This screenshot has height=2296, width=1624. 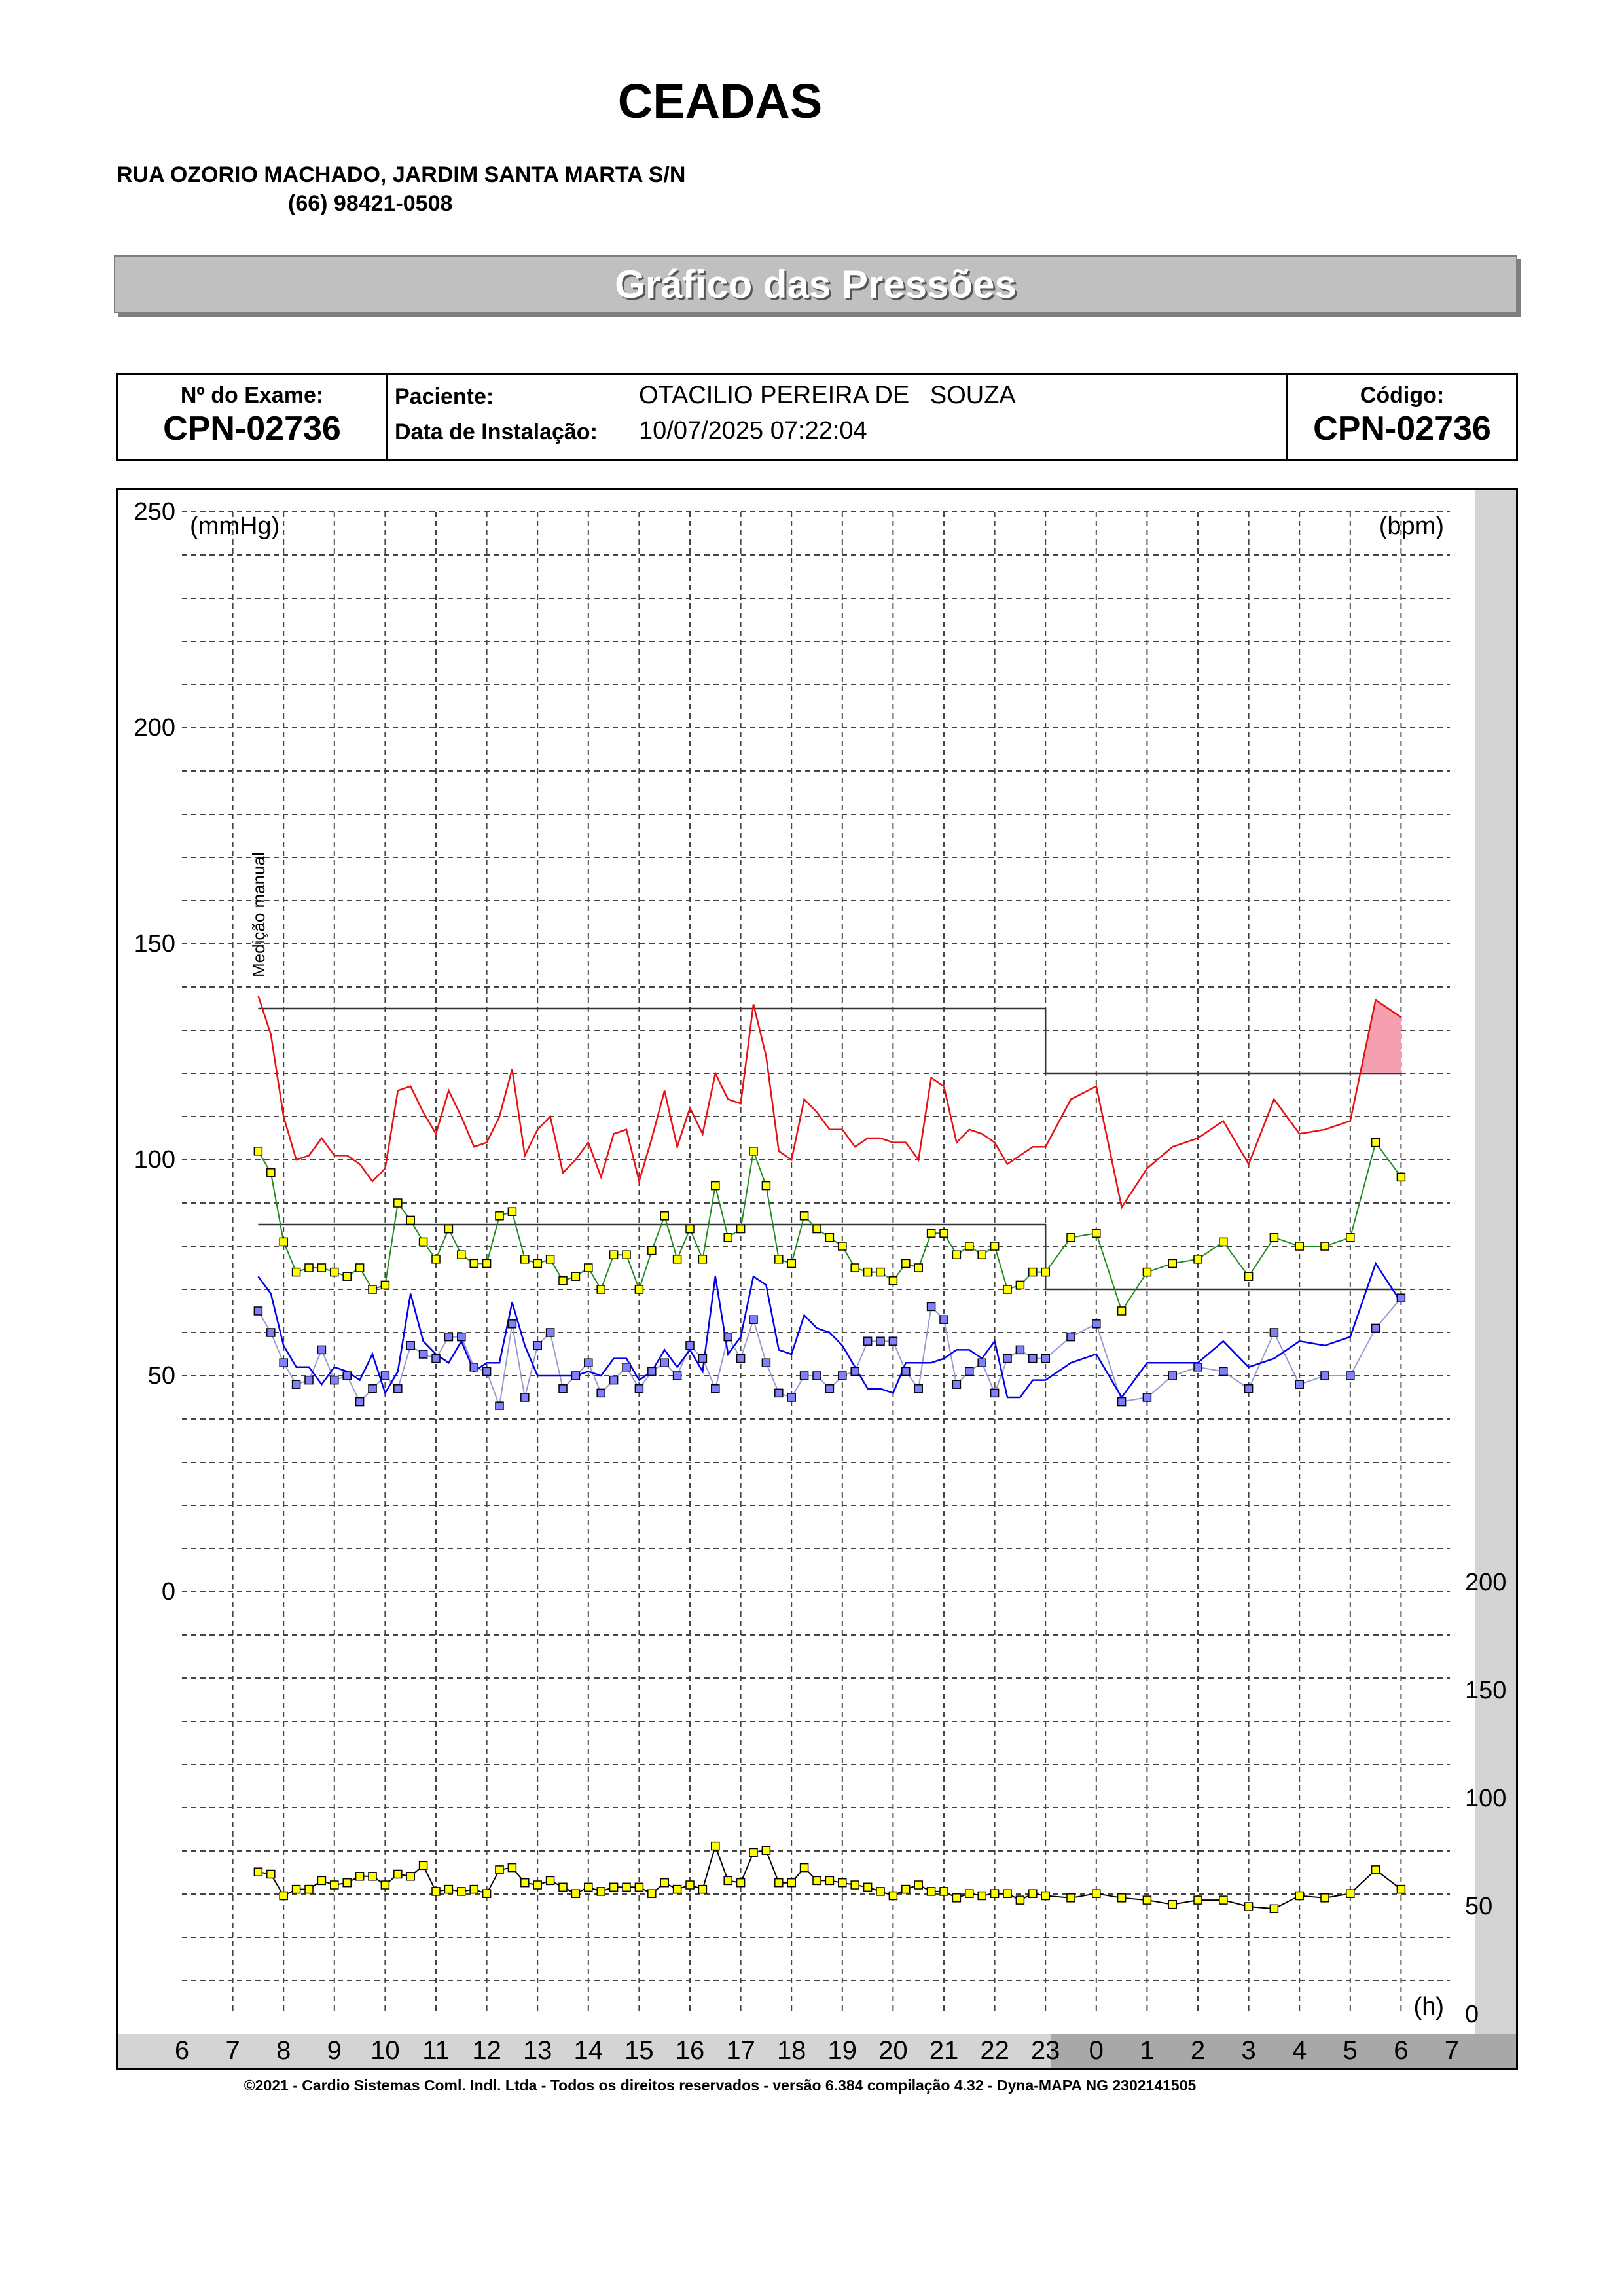 What do you see at coordinates (252, 429) in the screenshot?
I see `exam-number-value: CPN-02736` at bounding box center [252, 429].